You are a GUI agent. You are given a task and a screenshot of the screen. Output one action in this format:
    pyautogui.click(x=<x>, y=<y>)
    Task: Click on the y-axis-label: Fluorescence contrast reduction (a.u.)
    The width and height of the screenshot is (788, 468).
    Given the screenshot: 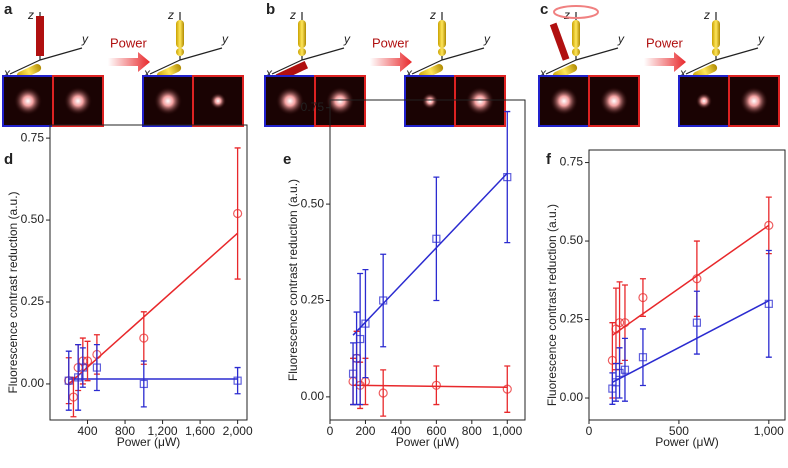 What is the action you would take?
    pyautogui.click(x=293, y=280)
    